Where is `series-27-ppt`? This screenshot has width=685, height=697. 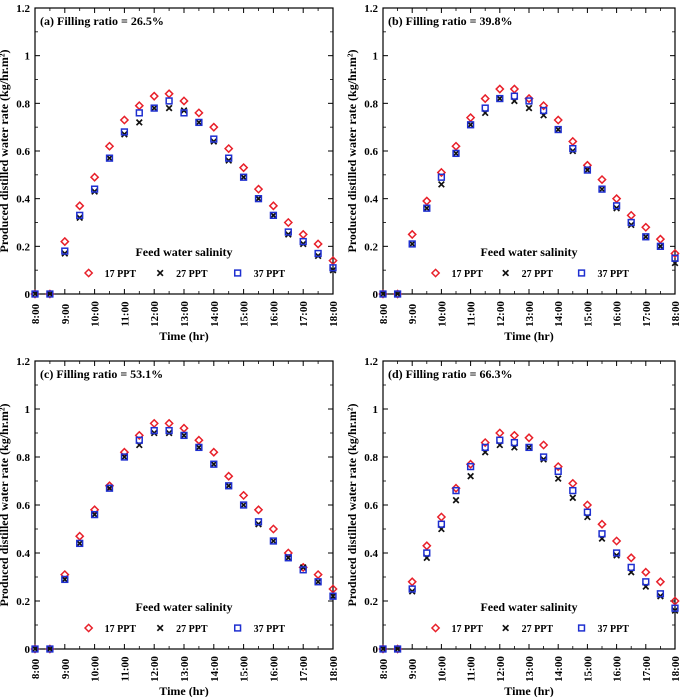 series-27-ppt is located at coordinates (529, 196).